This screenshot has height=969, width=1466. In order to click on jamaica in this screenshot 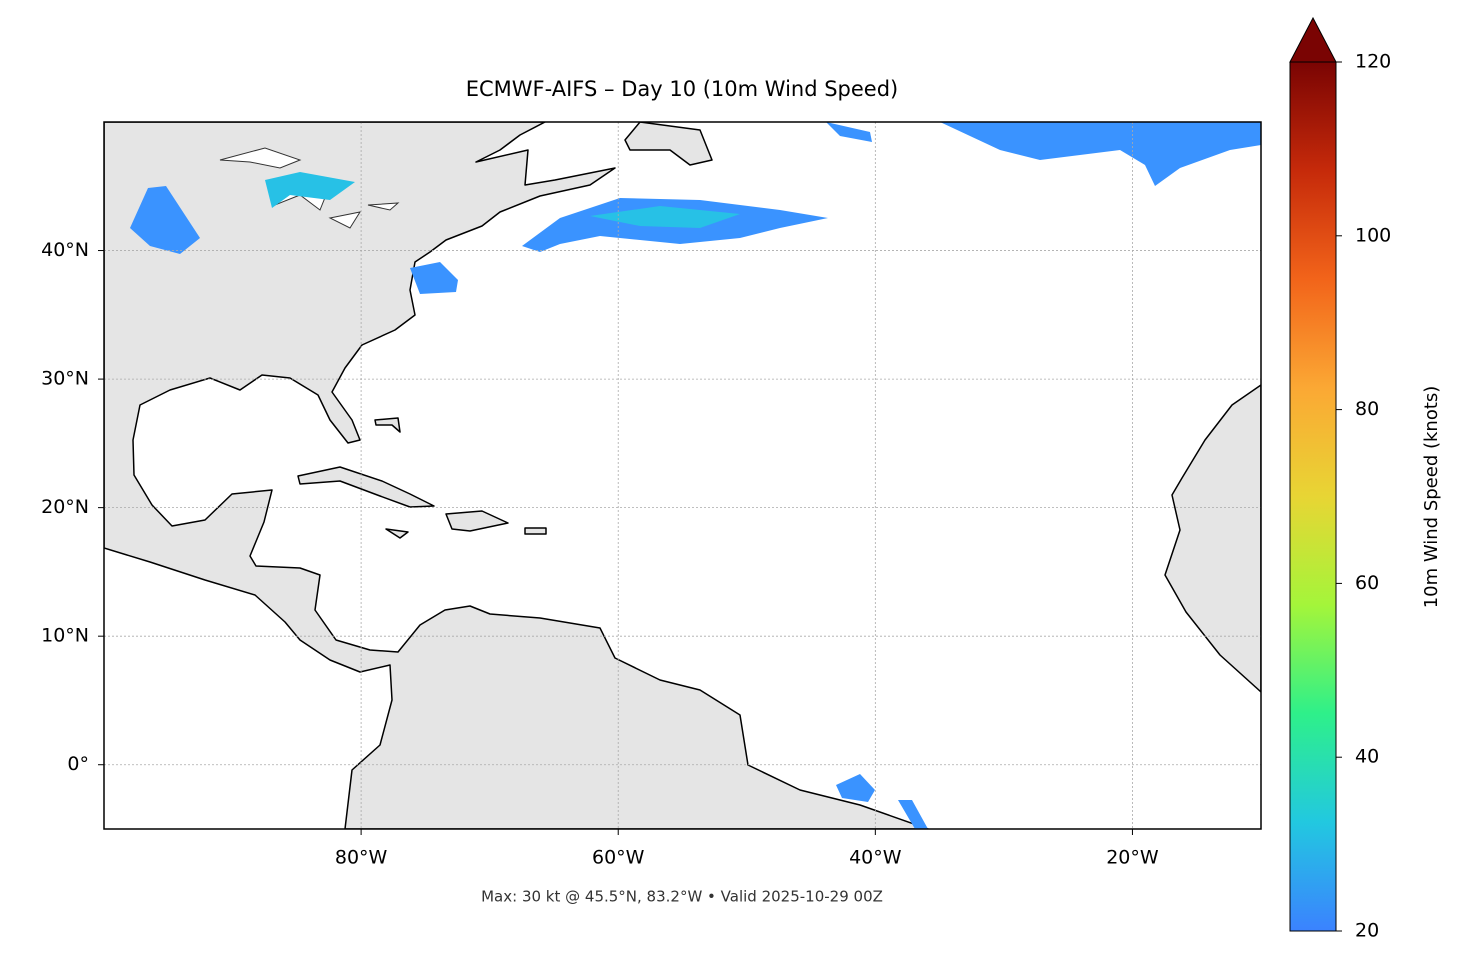, I will do `click(397, 533)`.